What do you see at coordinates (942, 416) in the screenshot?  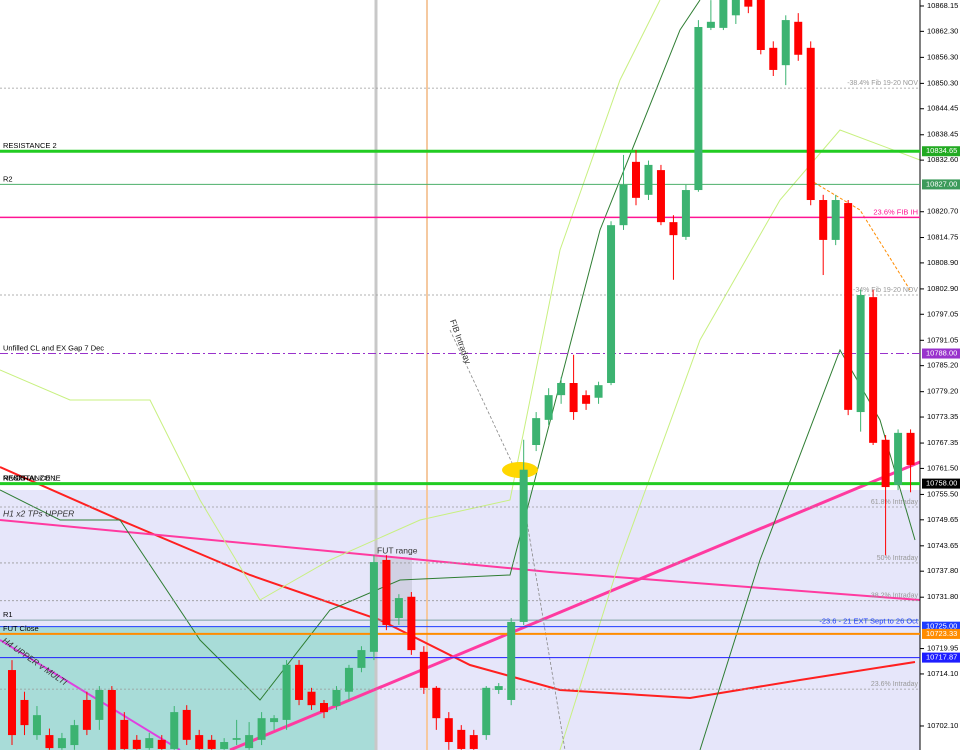 I see `y-tick-label: 10773.35` at bounding box center [942, 416].